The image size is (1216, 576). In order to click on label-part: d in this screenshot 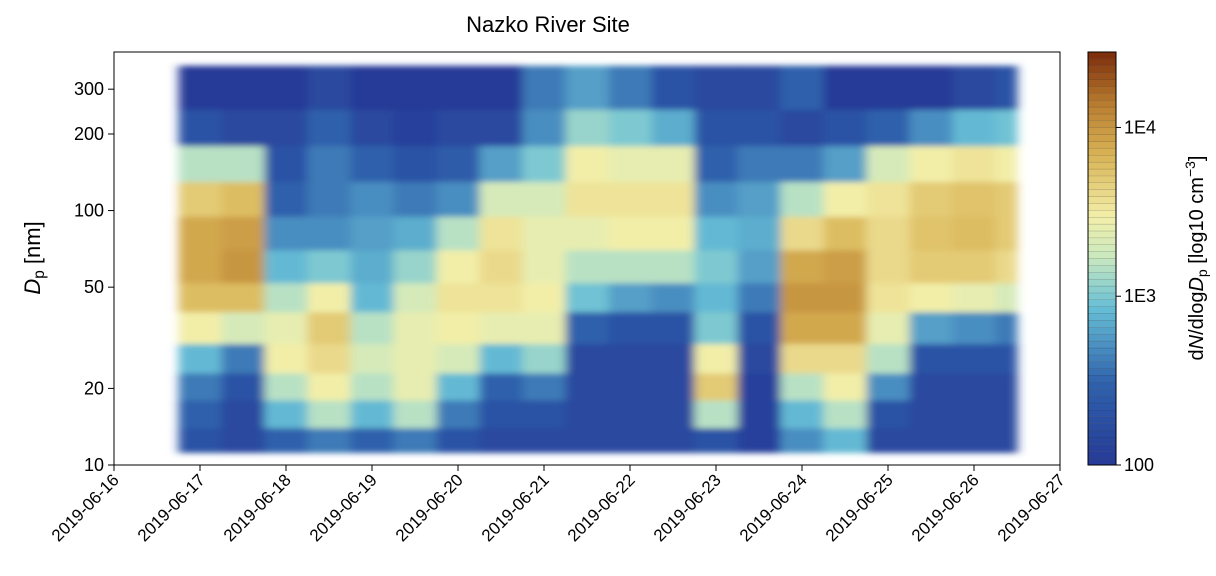, I will do `click(1197, 354)`.